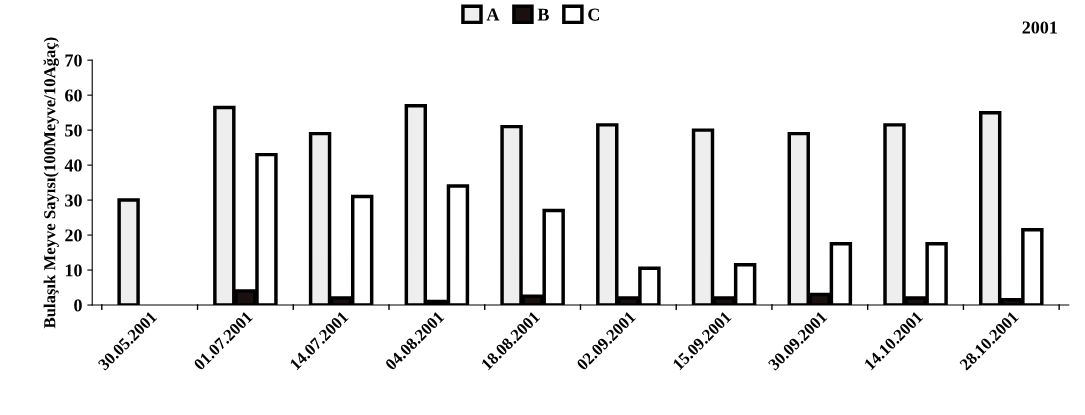 This screenshot has width=1085, height=415. Describe the element at coordinates (73, 130) in the screenshot. I see `y-tick-label: 50` at that location.